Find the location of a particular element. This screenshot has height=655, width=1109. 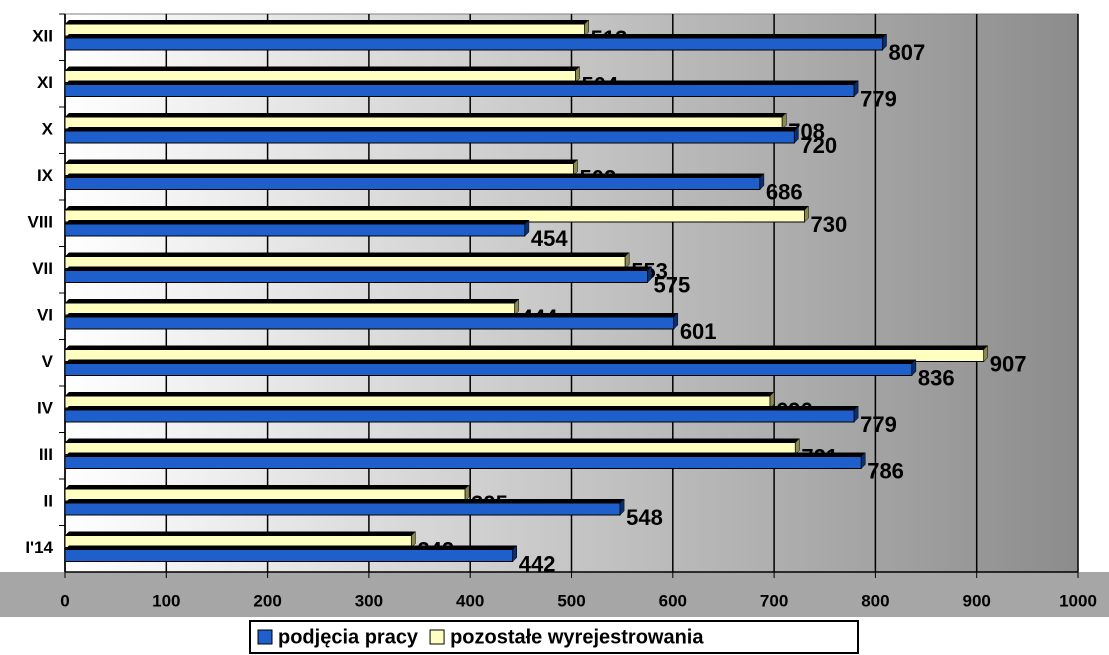

x-tick-label: 300 is located at coordinates (369, 600).